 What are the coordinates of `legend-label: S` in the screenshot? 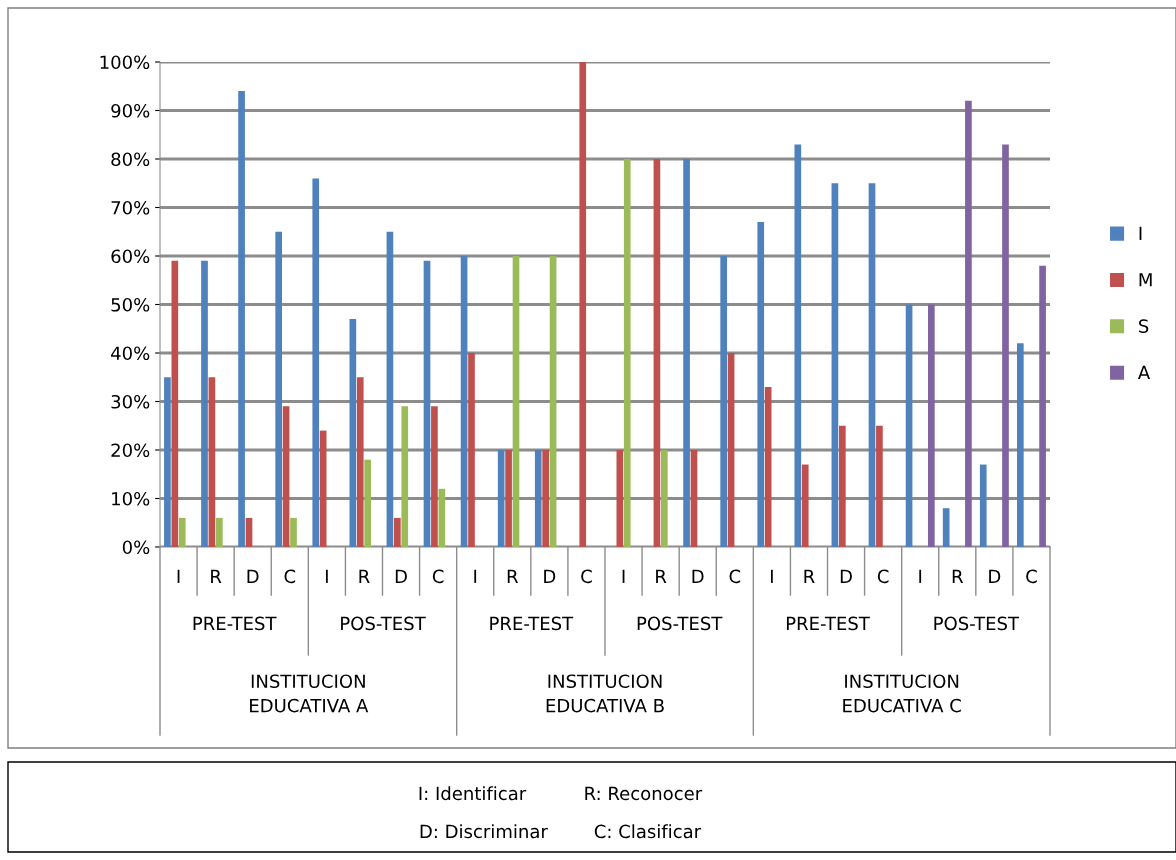 It's located at (1144, 326).